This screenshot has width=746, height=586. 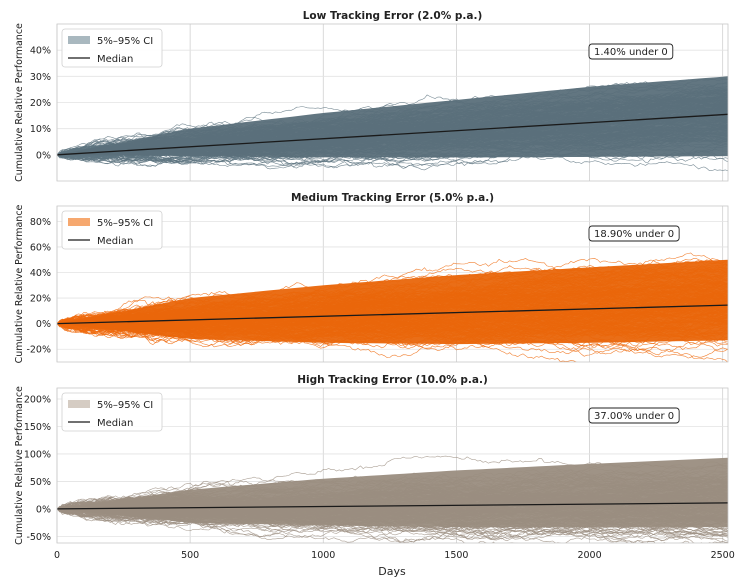 What do you see at coordinates (190, 555) in the screenshot?
I see `x-tick-label: 500` at bounding box center [190, 555].